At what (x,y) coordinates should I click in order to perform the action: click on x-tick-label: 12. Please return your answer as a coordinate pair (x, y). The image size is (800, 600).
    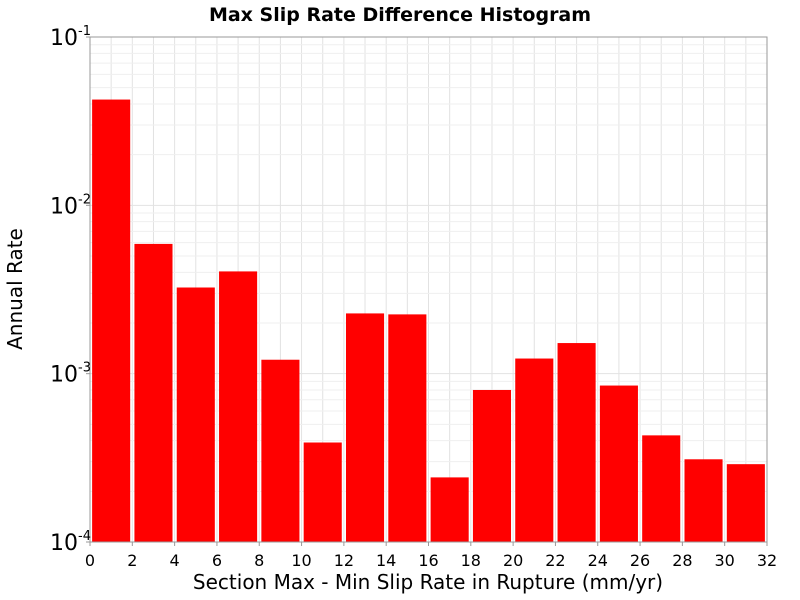
    Looking at the image, I should click on (344, 560).